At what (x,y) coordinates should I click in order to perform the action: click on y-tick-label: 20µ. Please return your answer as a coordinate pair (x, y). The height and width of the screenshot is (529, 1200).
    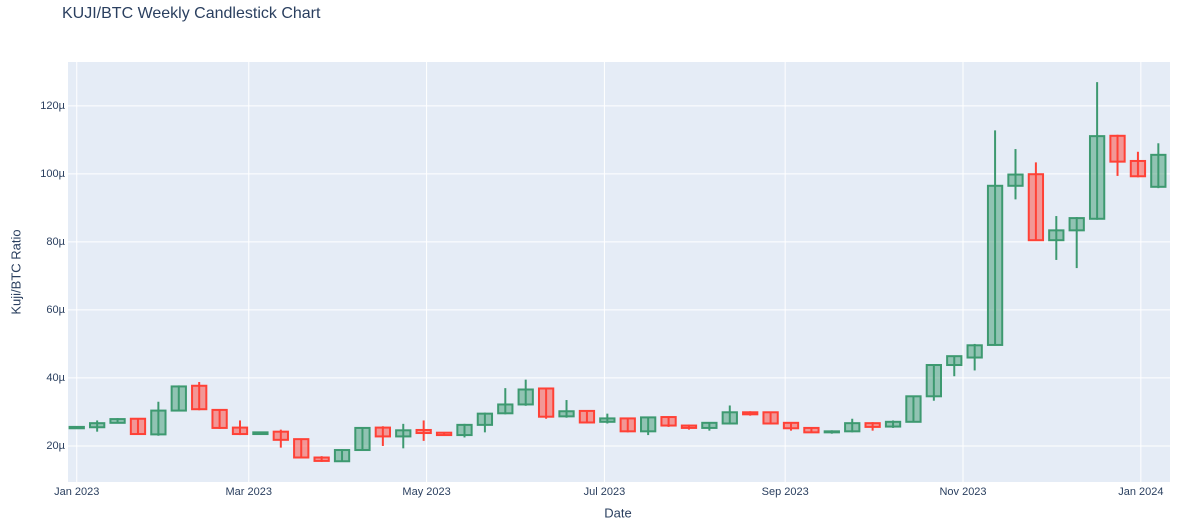
    Looking at the image, I should click on (55, 446).